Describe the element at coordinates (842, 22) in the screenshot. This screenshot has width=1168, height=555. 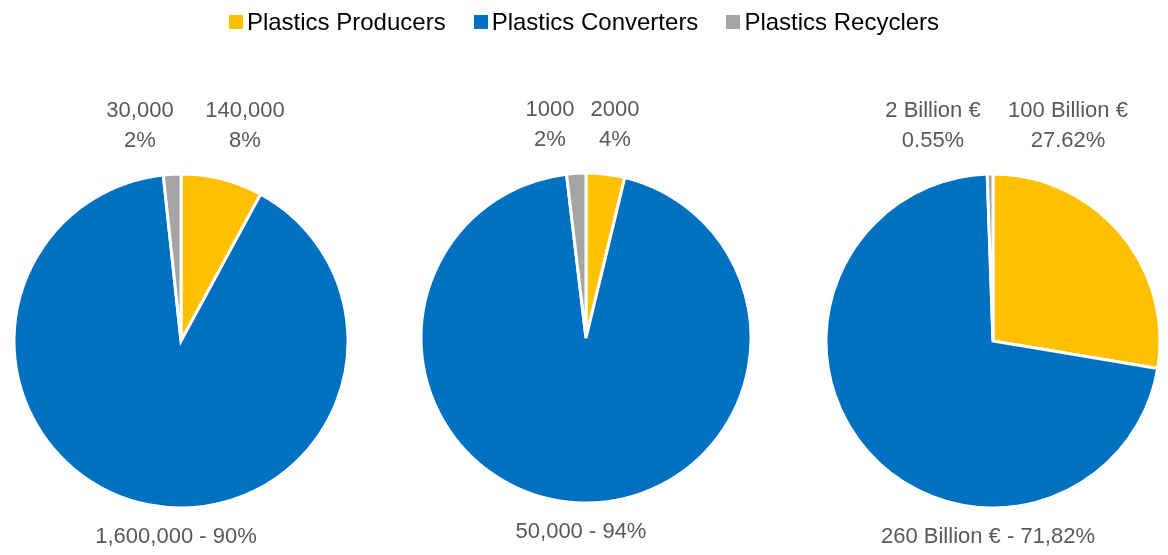
I see `legend-label: Plastics Recyclers` at that location.